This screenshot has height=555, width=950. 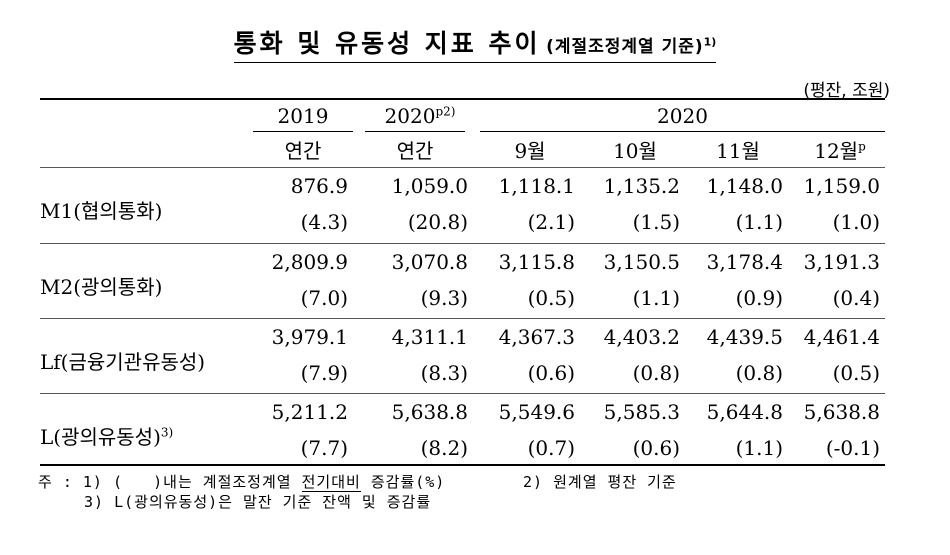 What do you see at coordinates (856, 298) in the screenshot?
I see `change-cell: (0.4)` at bounding box center [856, 298].